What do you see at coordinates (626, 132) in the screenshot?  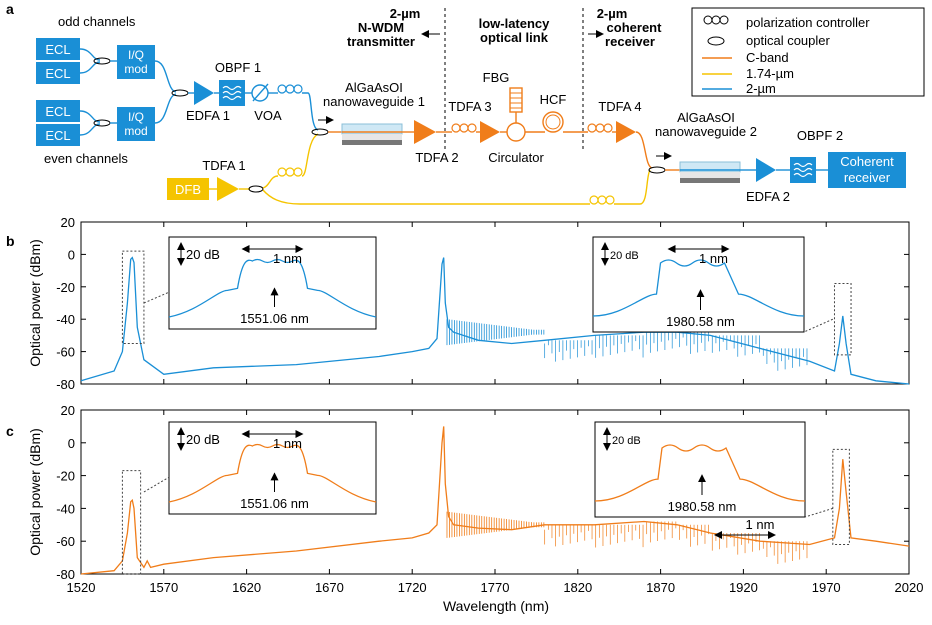 I see `tdfa4-amplifier-icon` at bounding box center [626, 132].